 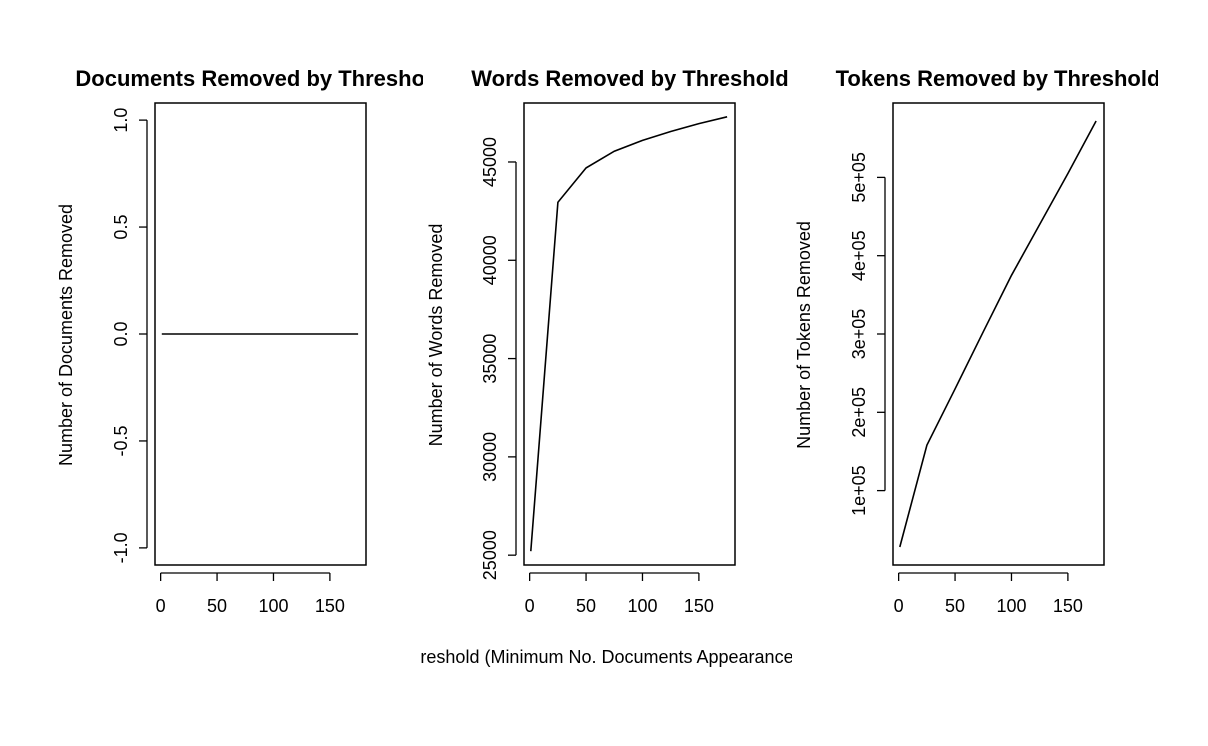 What do you see at coordinates (859, 177) in the screenshot?
I see `y-tick-label: 5e+05` at bounding box center [859, 177].